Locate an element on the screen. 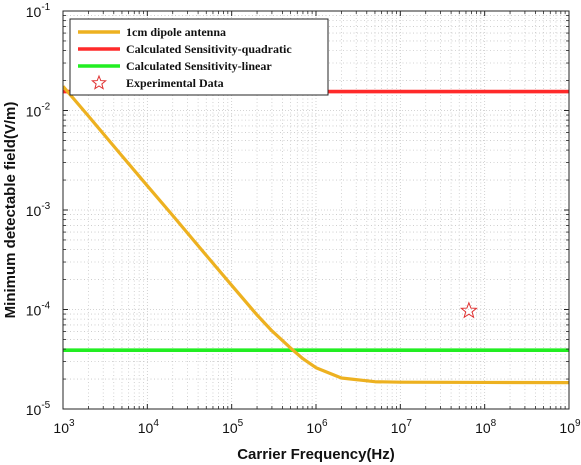 This screenshot has width=581, height=465. legend-entry-label: Calculated Sensitivity-quadratic is located at coordinates (209, 49).